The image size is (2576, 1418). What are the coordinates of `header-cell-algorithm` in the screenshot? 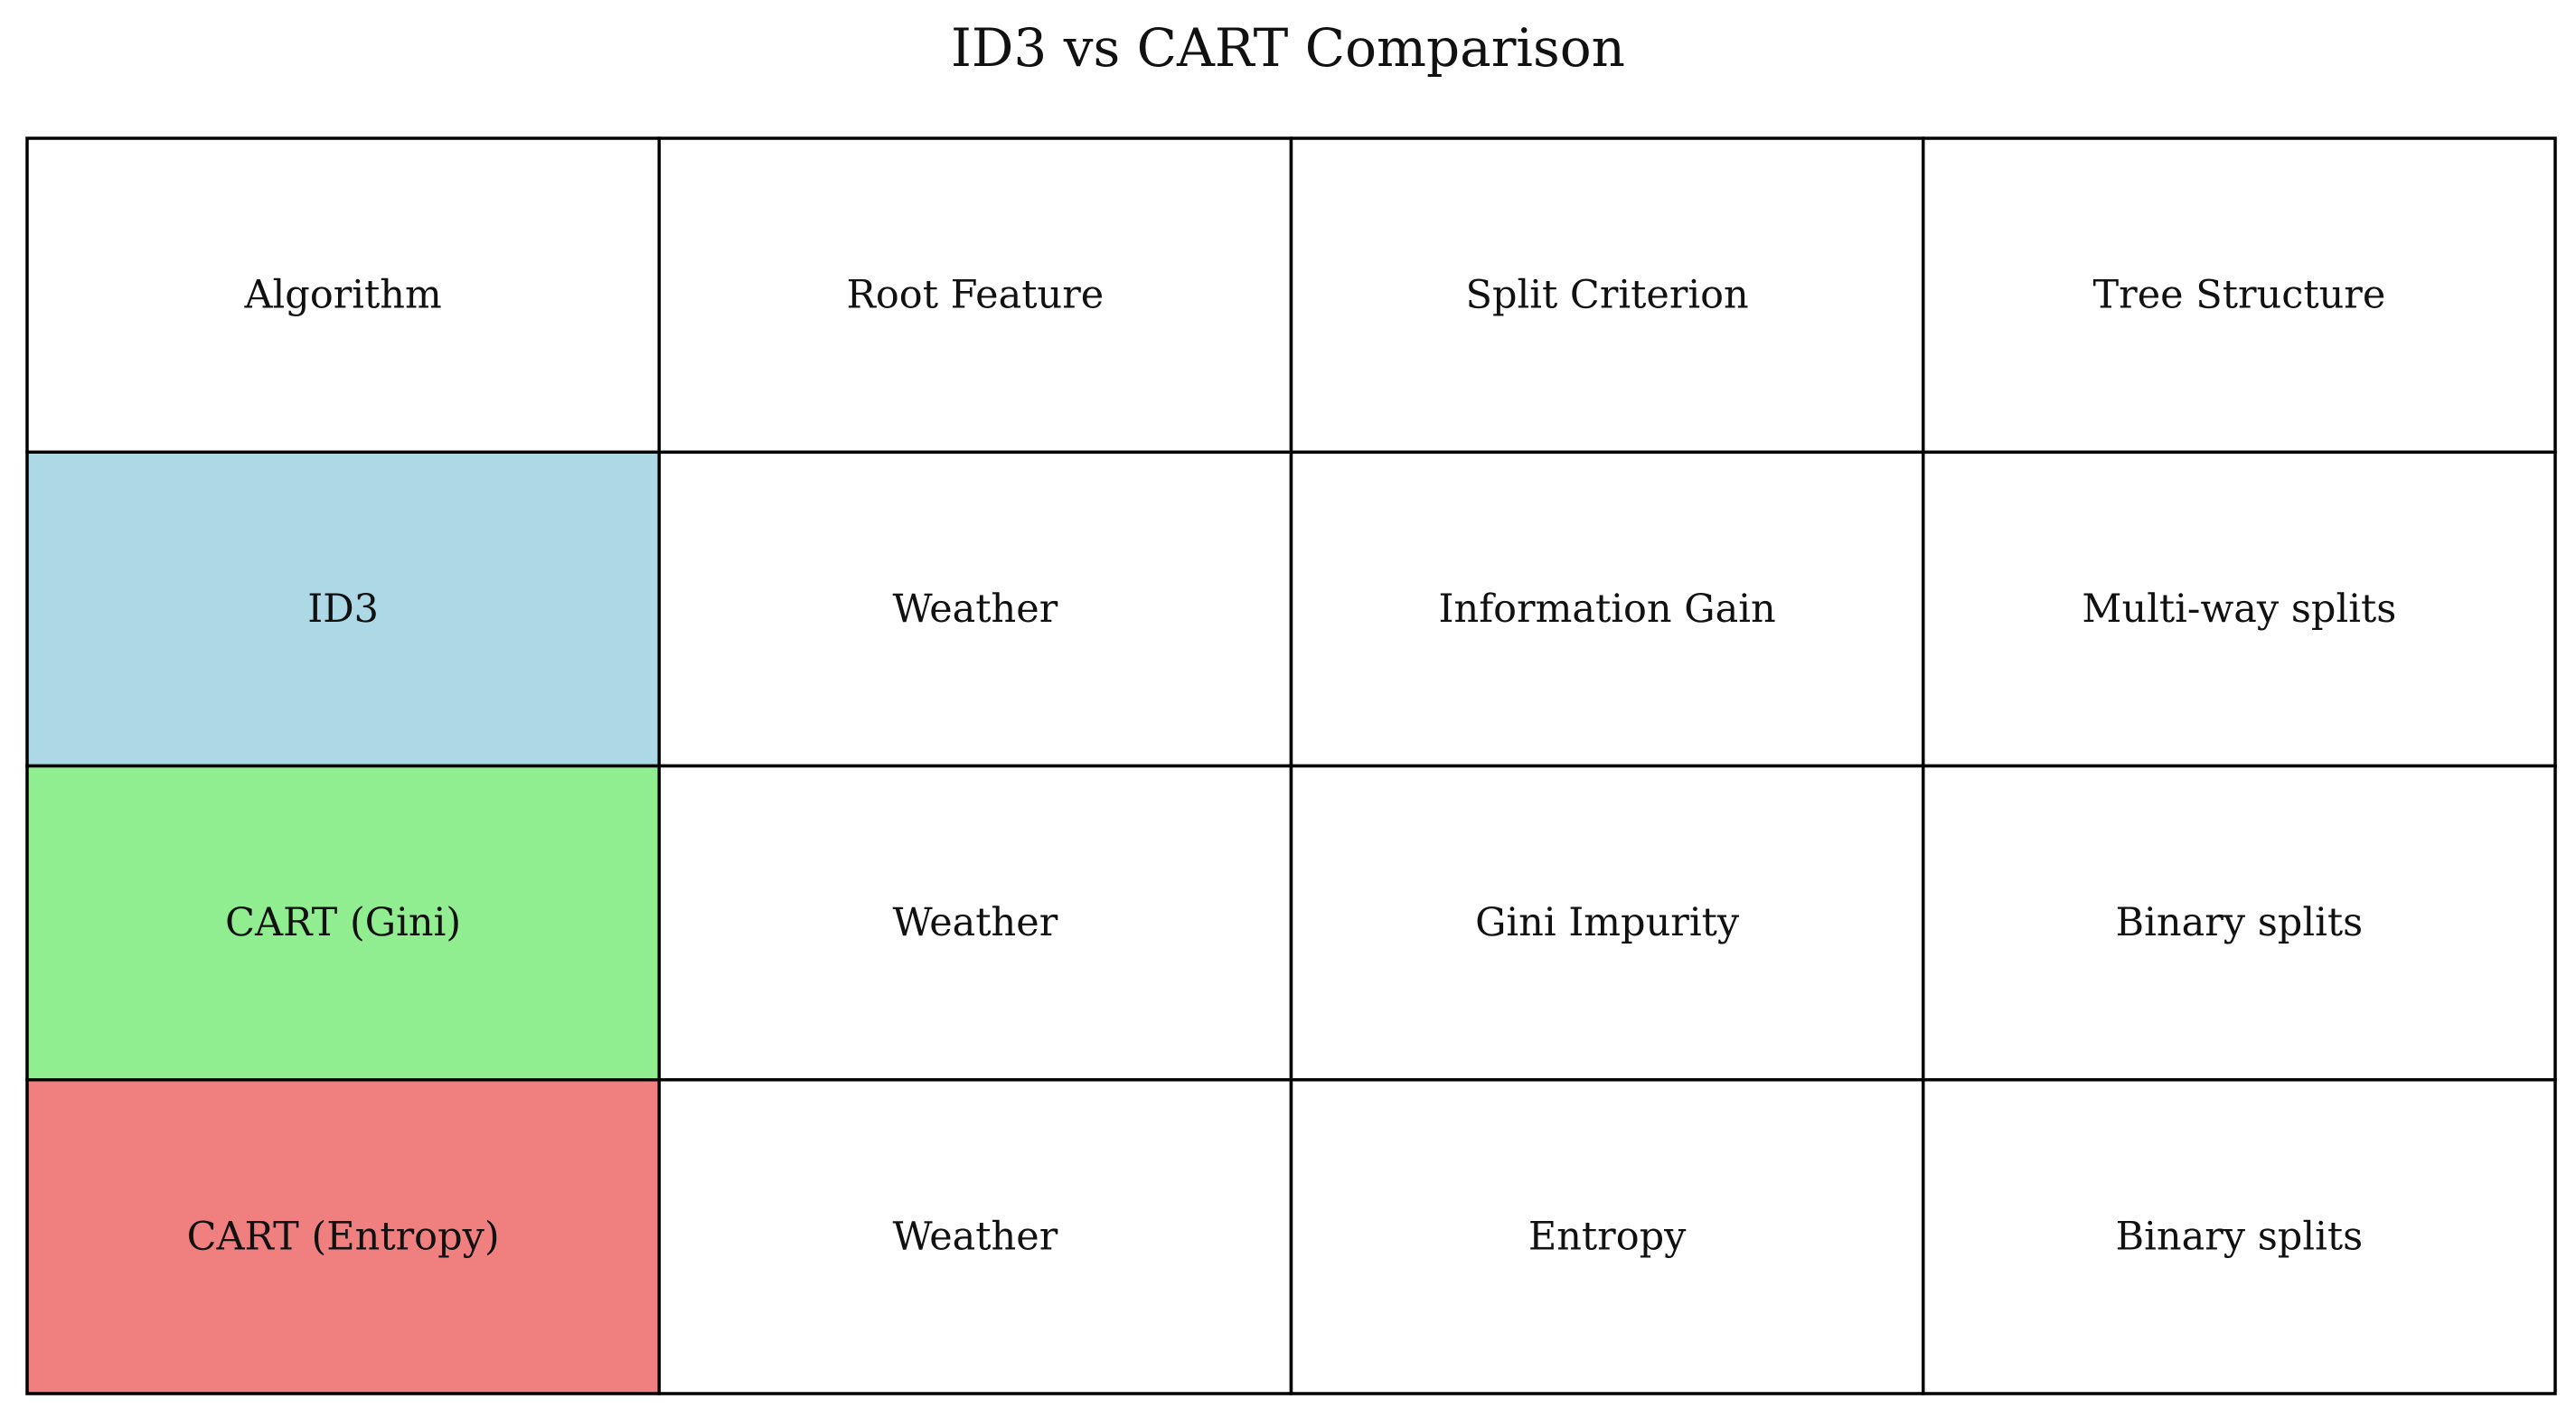 It's located at (343, 295).